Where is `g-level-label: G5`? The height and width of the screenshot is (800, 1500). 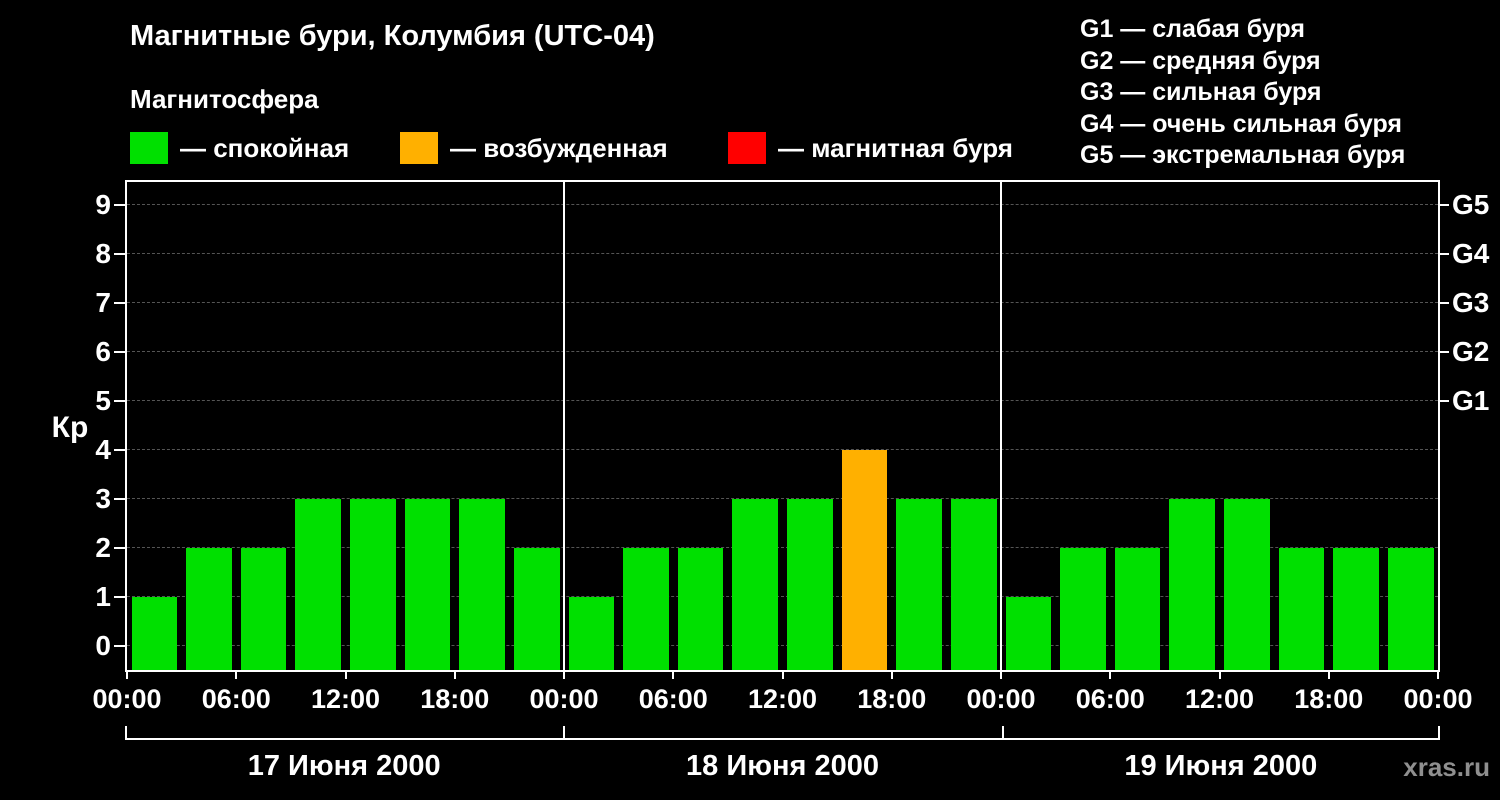 g-level-label: G5 is located at coordinates (1471, 204).